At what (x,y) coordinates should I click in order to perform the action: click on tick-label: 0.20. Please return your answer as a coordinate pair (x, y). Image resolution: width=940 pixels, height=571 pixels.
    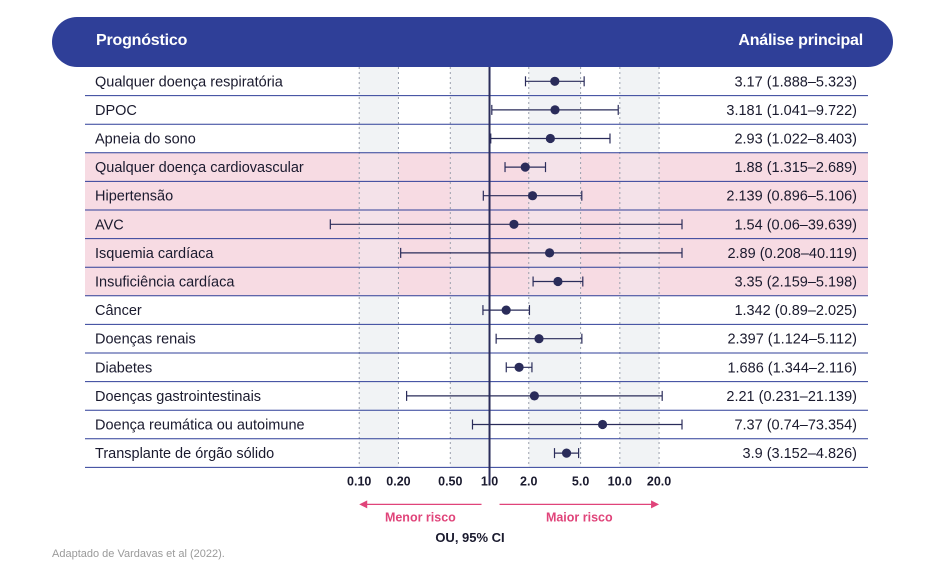
    Looking at the image, I should click on (398, 481).